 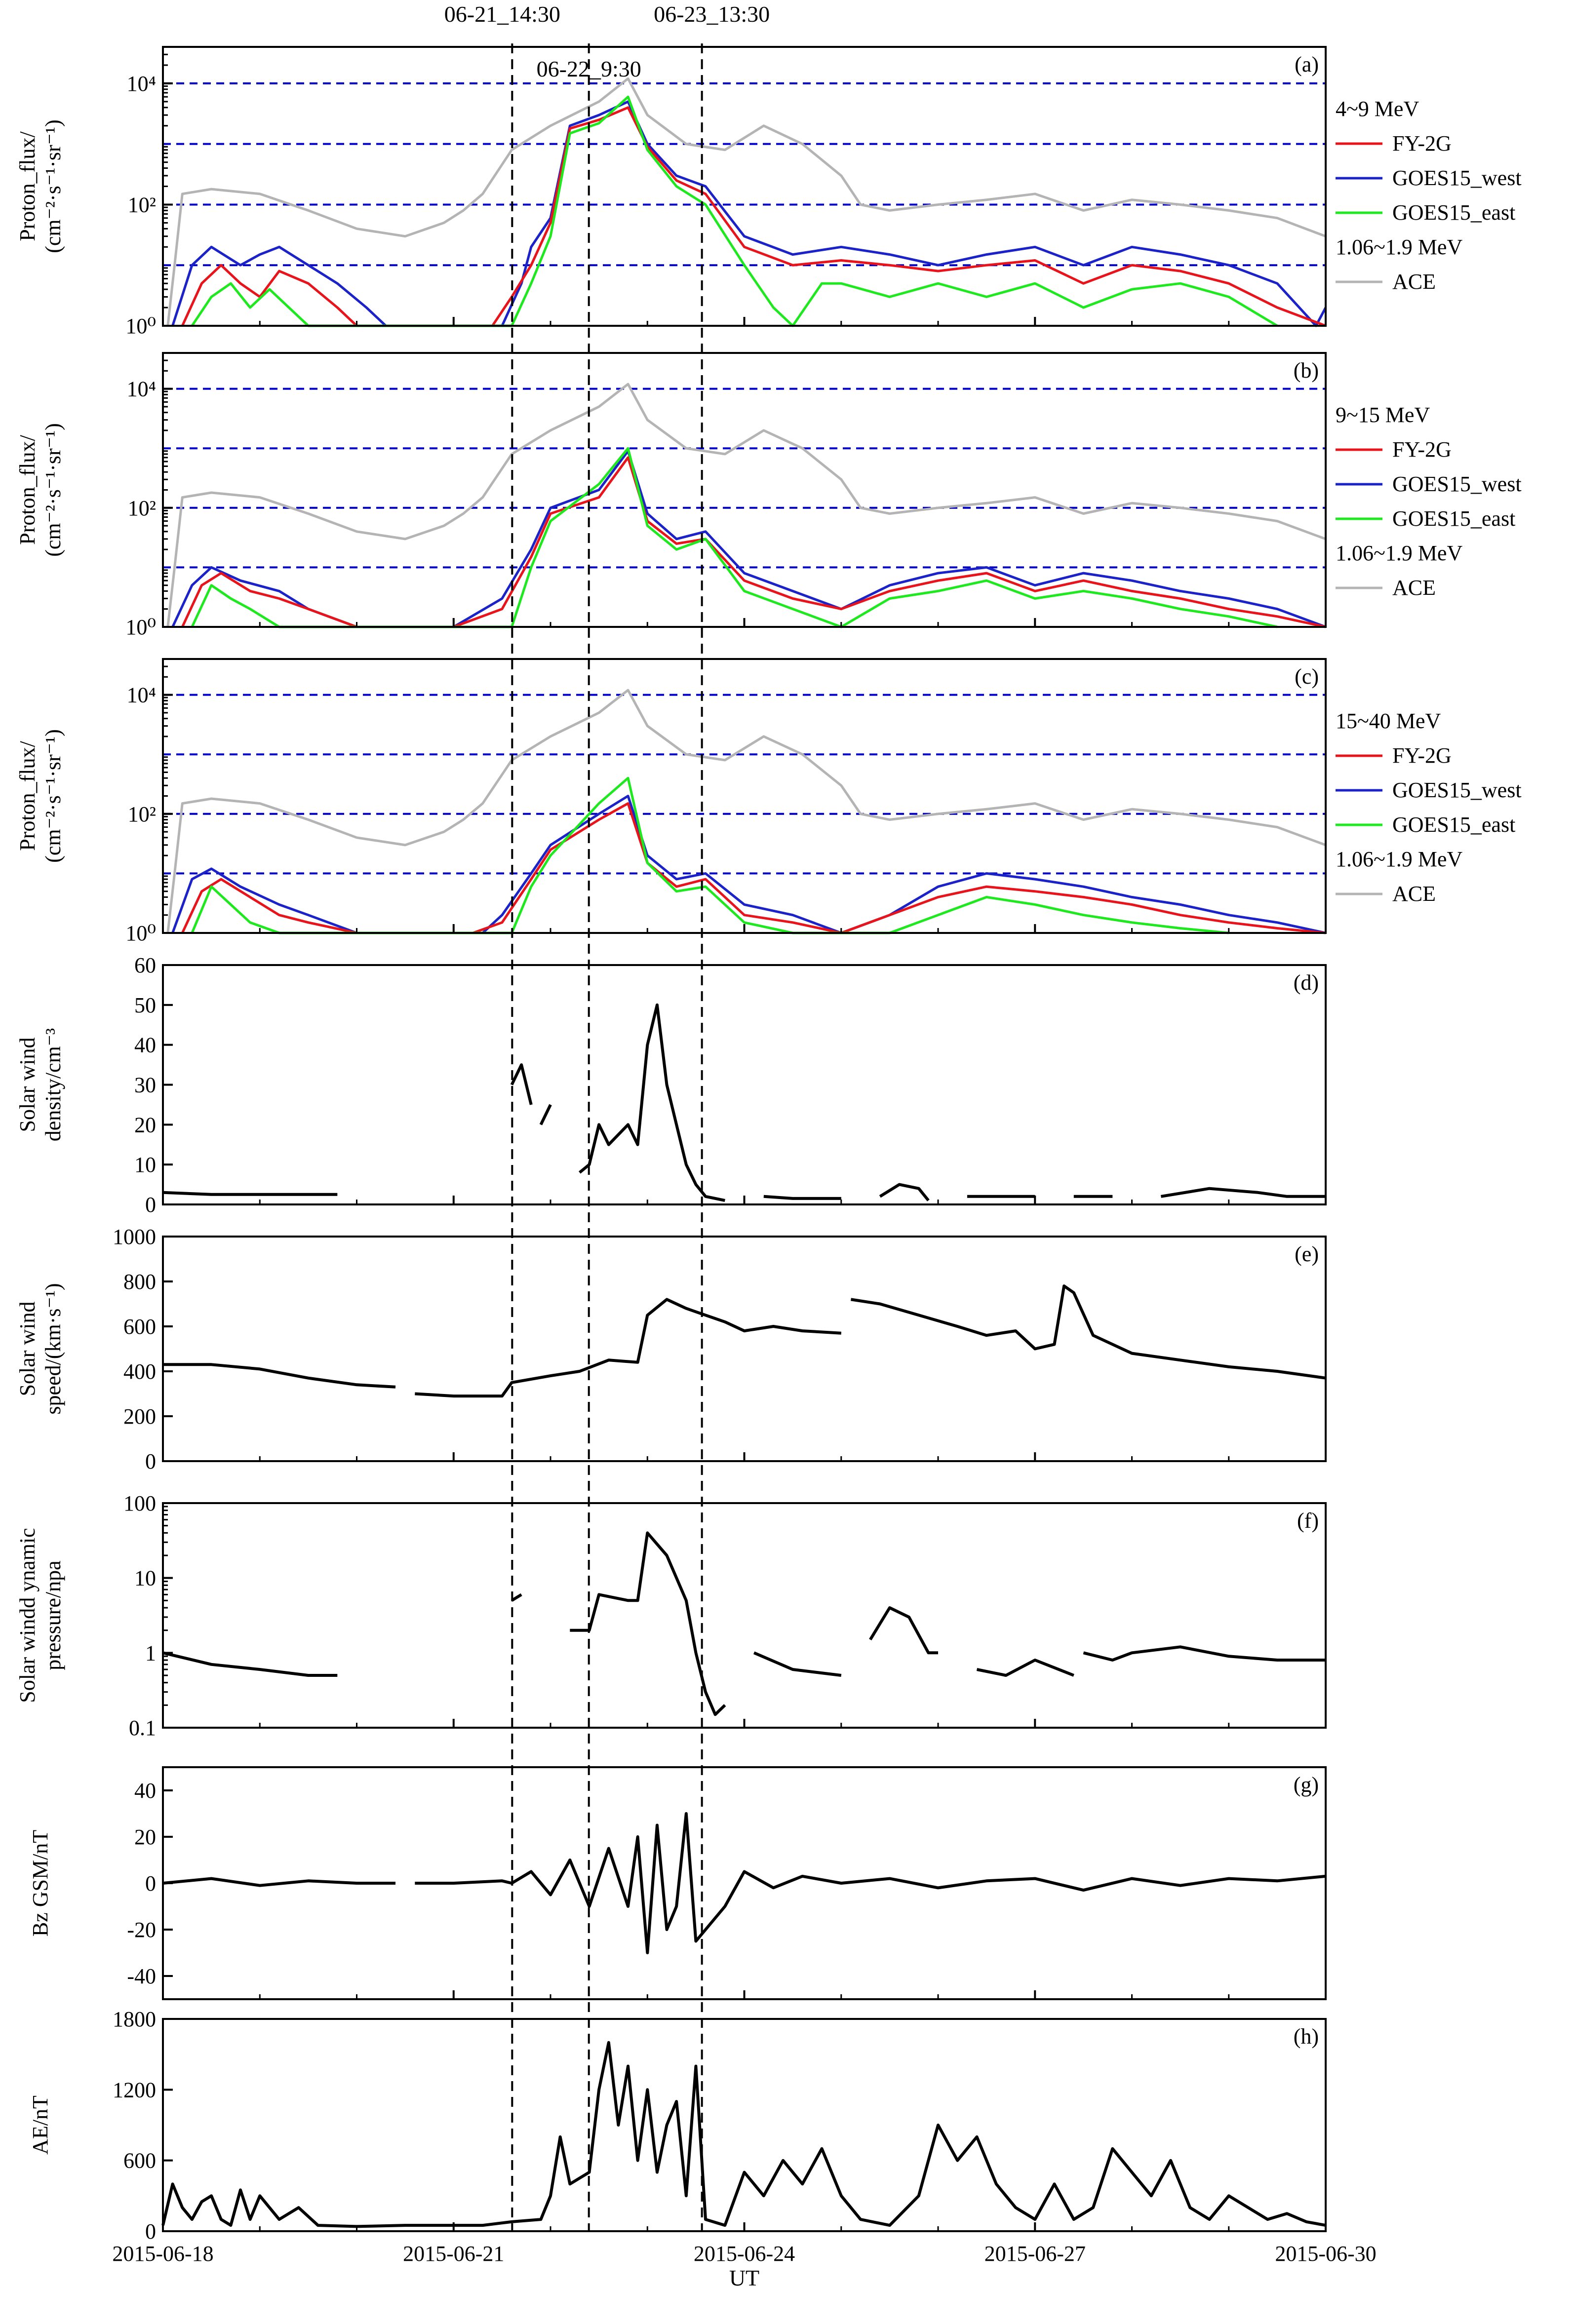 I want to click on y-tick-label: 1200, so click(x=134, y=2090).